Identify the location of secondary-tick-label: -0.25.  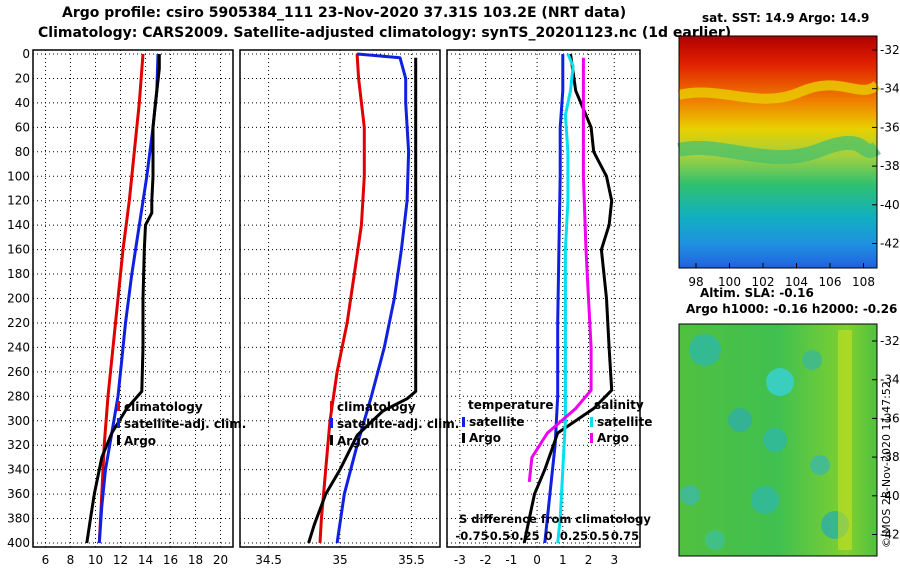
(522, 536).